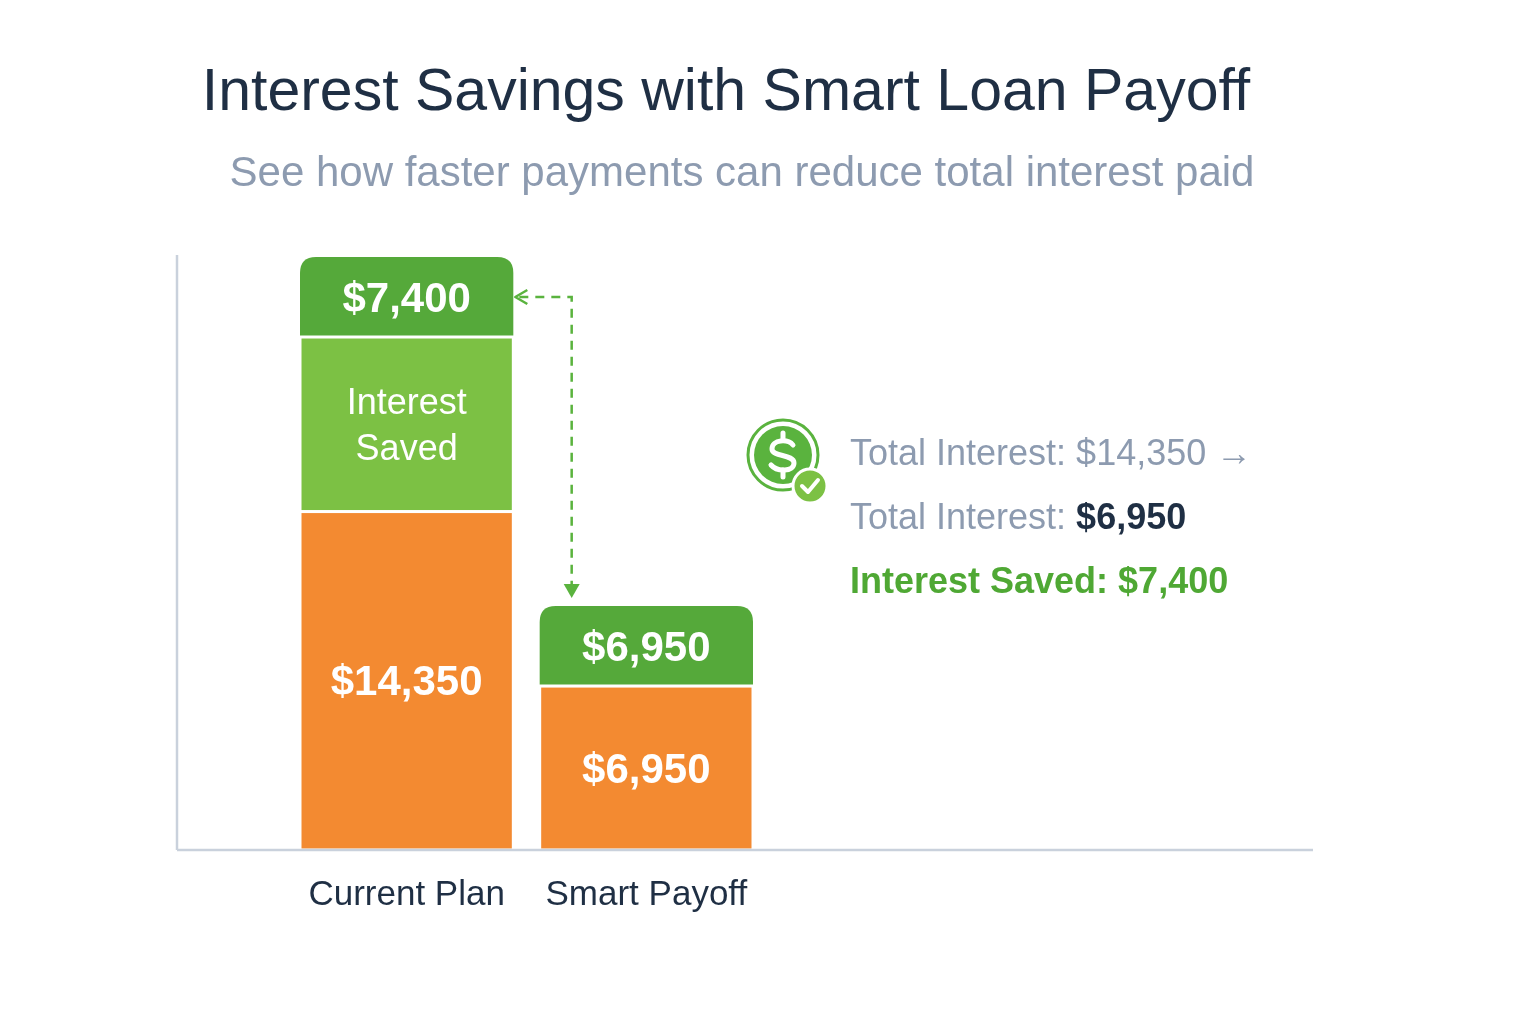 This screenshot has width=1536, height=1024. What do you see at coordinates (406, 892) in the screenshot?
I see `x-tick-label: Current Plan` at bounding box center [406, 892].